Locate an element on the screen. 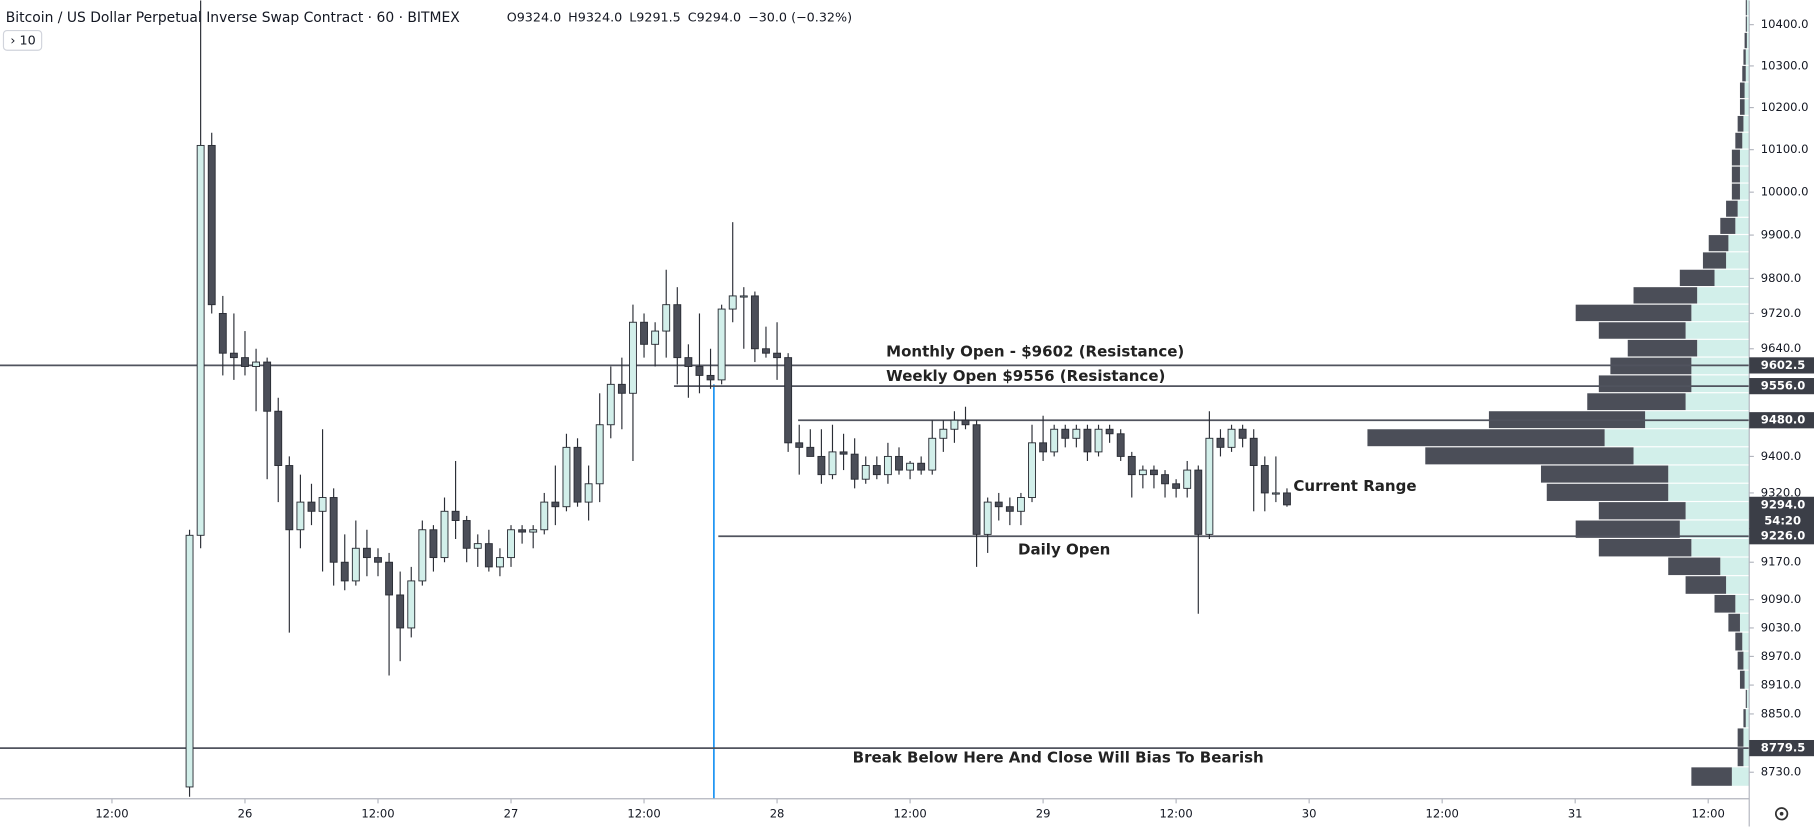 The image size is (1814, 827). countdown-label: 54:20 is located at coordinates (1782, 521).